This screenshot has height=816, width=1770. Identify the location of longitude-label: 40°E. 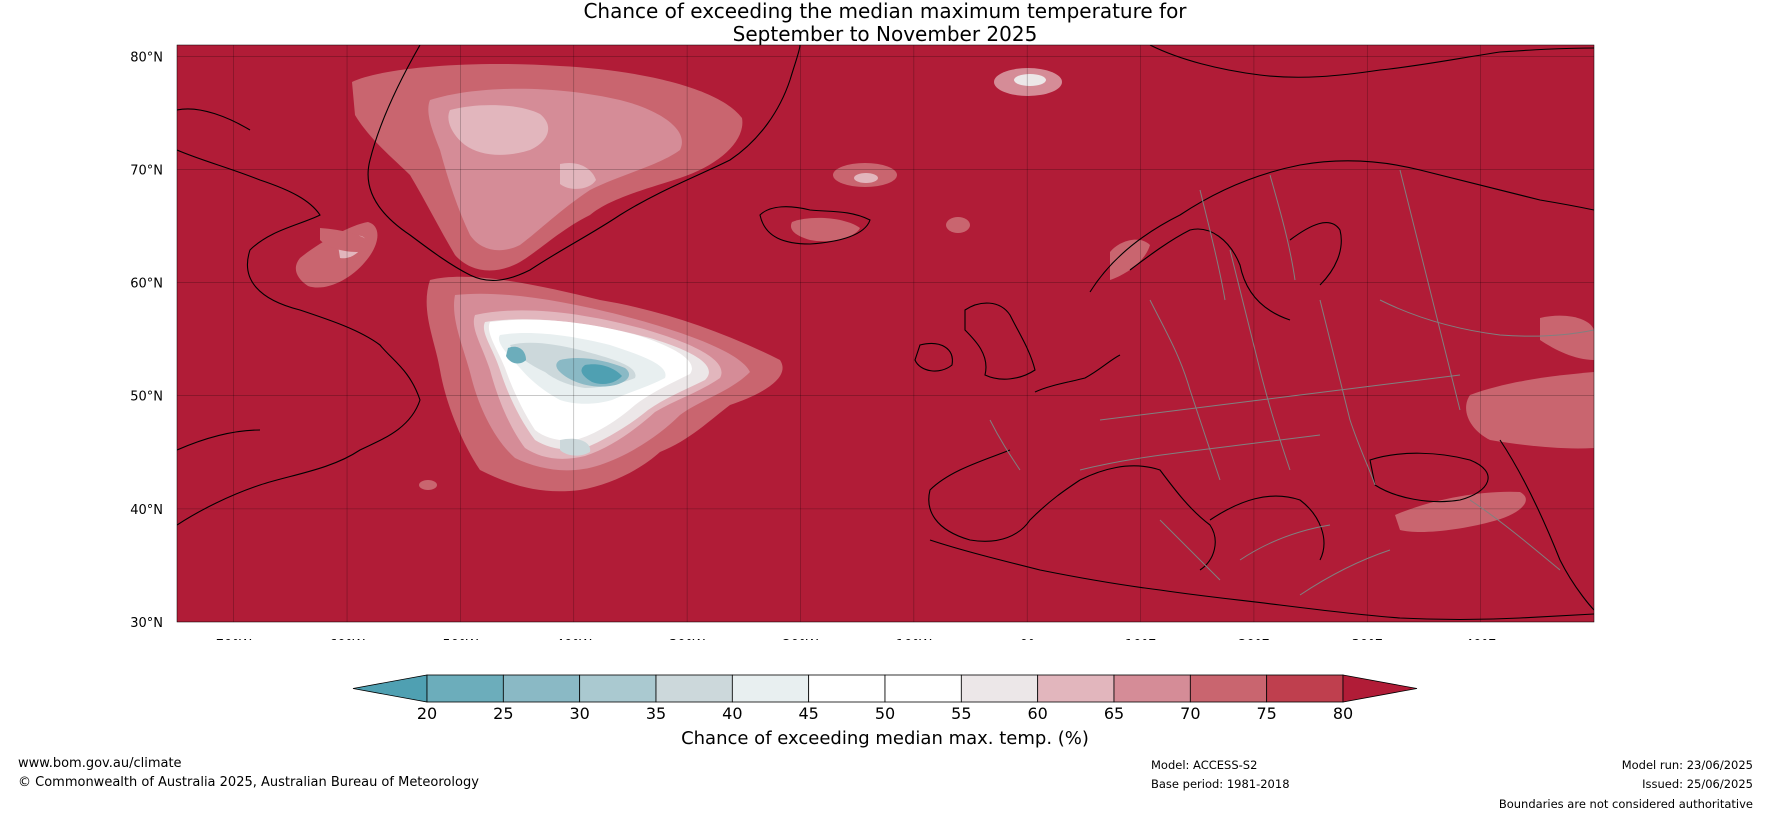
(1480, 639).